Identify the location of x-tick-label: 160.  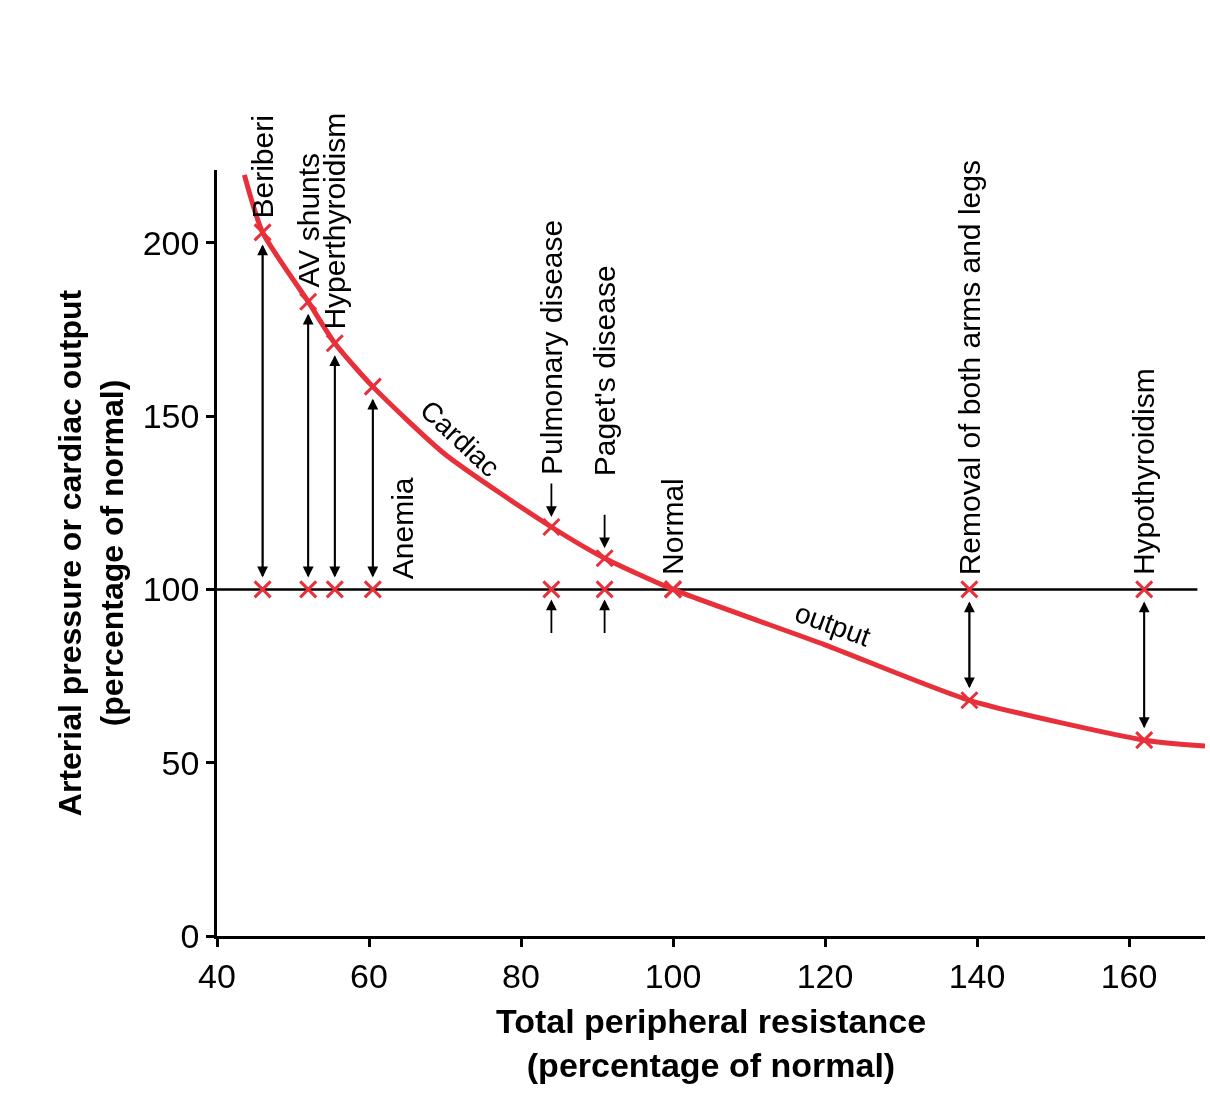
(1129, 975).